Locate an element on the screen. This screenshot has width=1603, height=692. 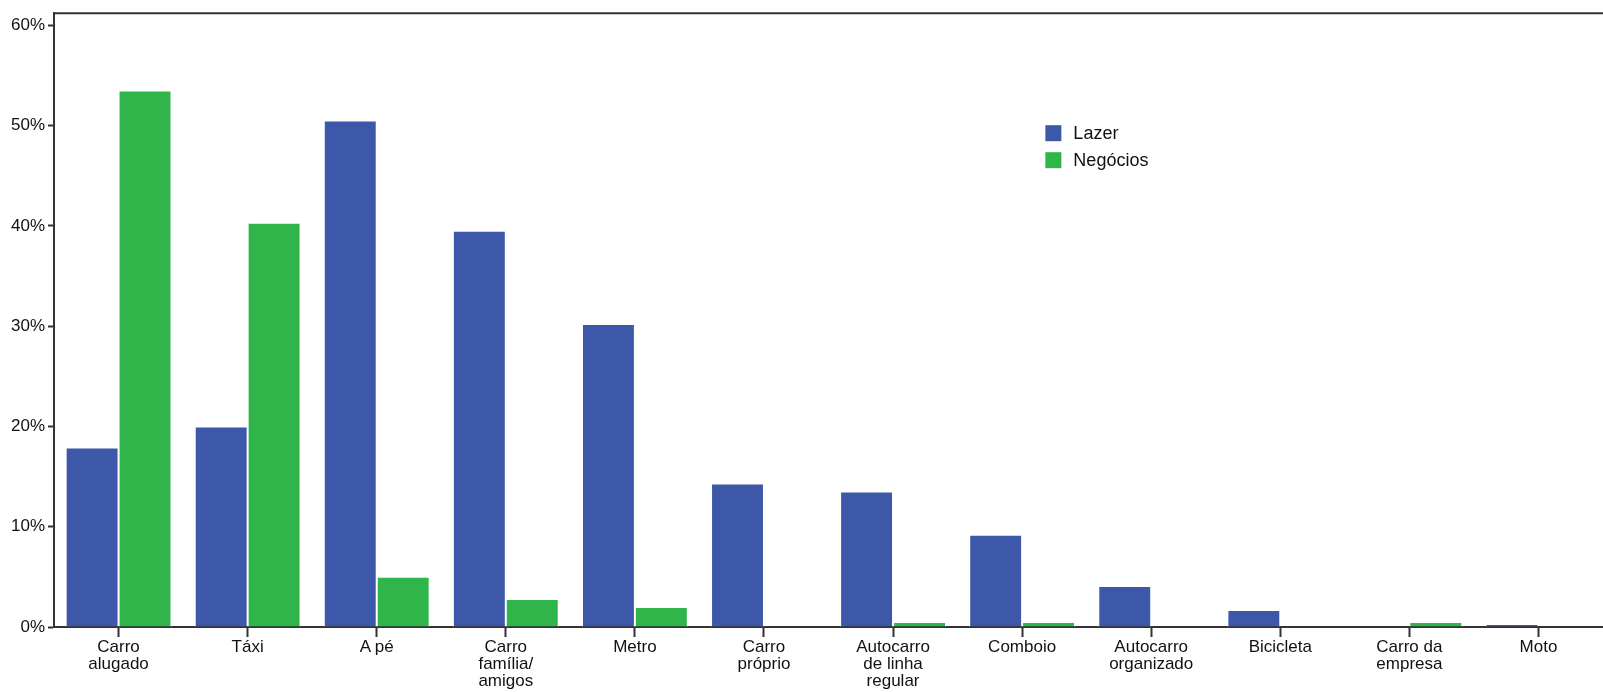
y-tick-label: 50% is located at coordinates (28, 125).